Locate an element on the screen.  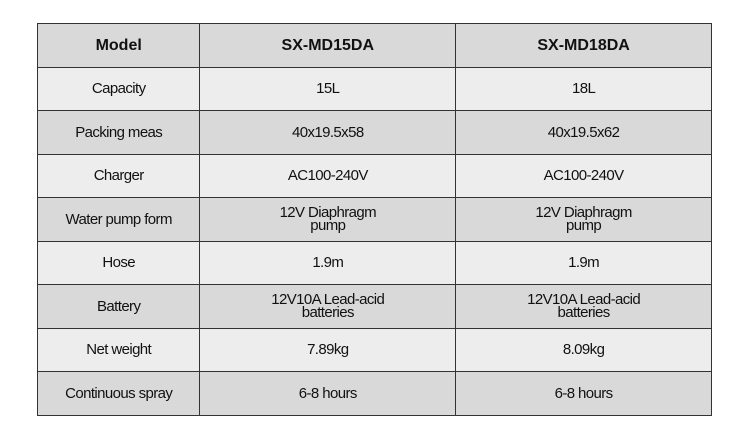
row-label: Net weight is located at coordinates (118, 349).